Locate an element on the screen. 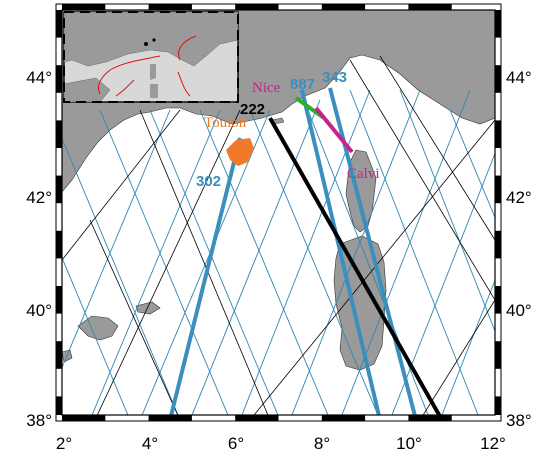  menorca is located at coordinates (148, 308).